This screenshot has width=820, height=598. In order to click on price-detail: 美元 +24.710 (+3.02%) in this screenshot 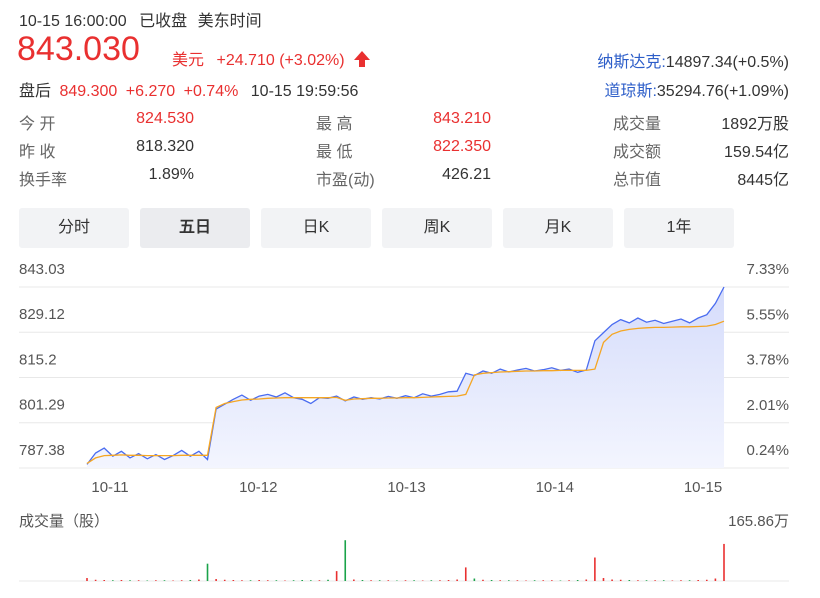, I will do `click(271, 58)`.